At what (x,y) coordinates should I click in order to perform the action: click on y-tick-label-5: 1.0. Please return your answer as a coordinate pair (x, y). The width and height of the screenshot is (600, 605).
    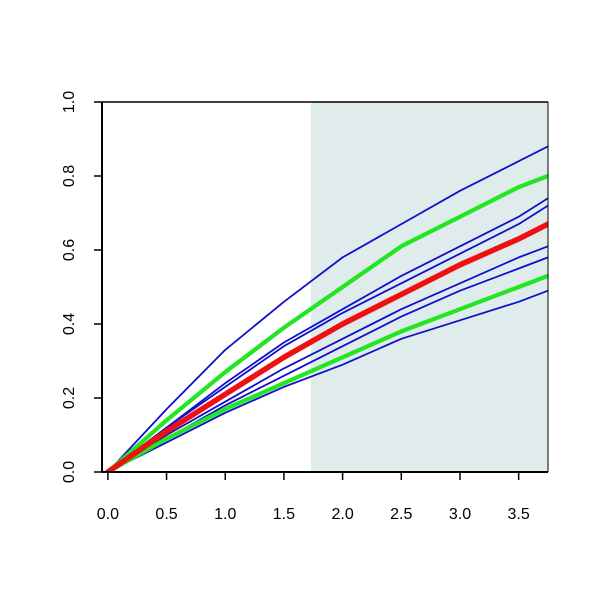
    Looking at the image, I should click on (69, 102).